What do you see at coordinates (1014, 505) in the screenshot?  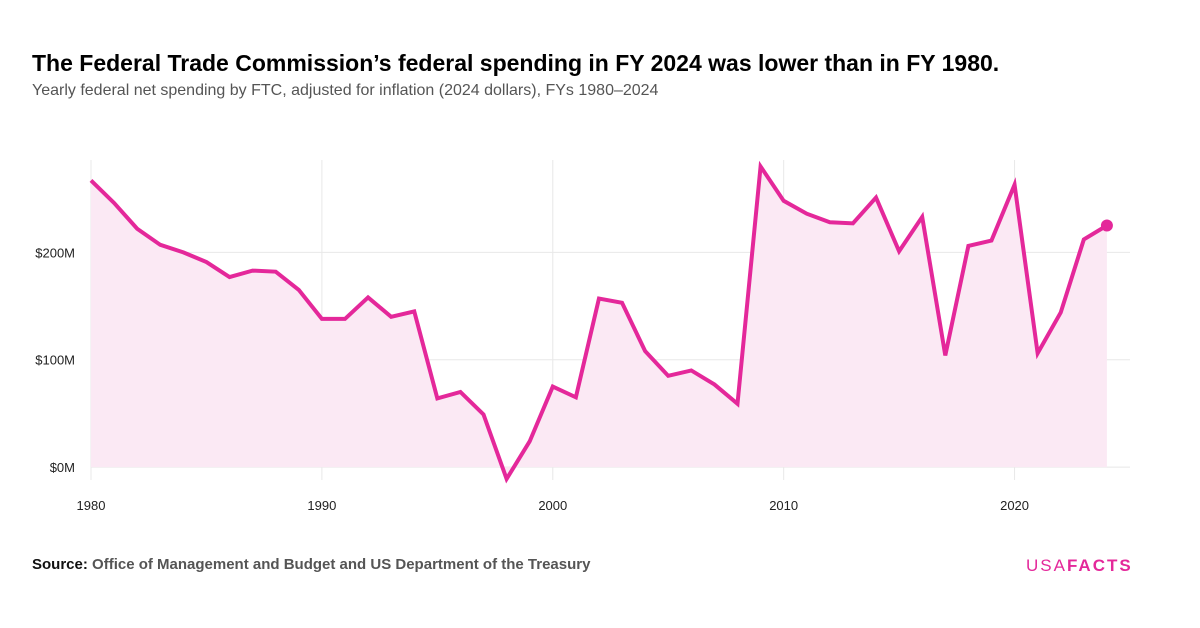 I see `x-tick-label: 2020` at bounding box center [1014, 505].